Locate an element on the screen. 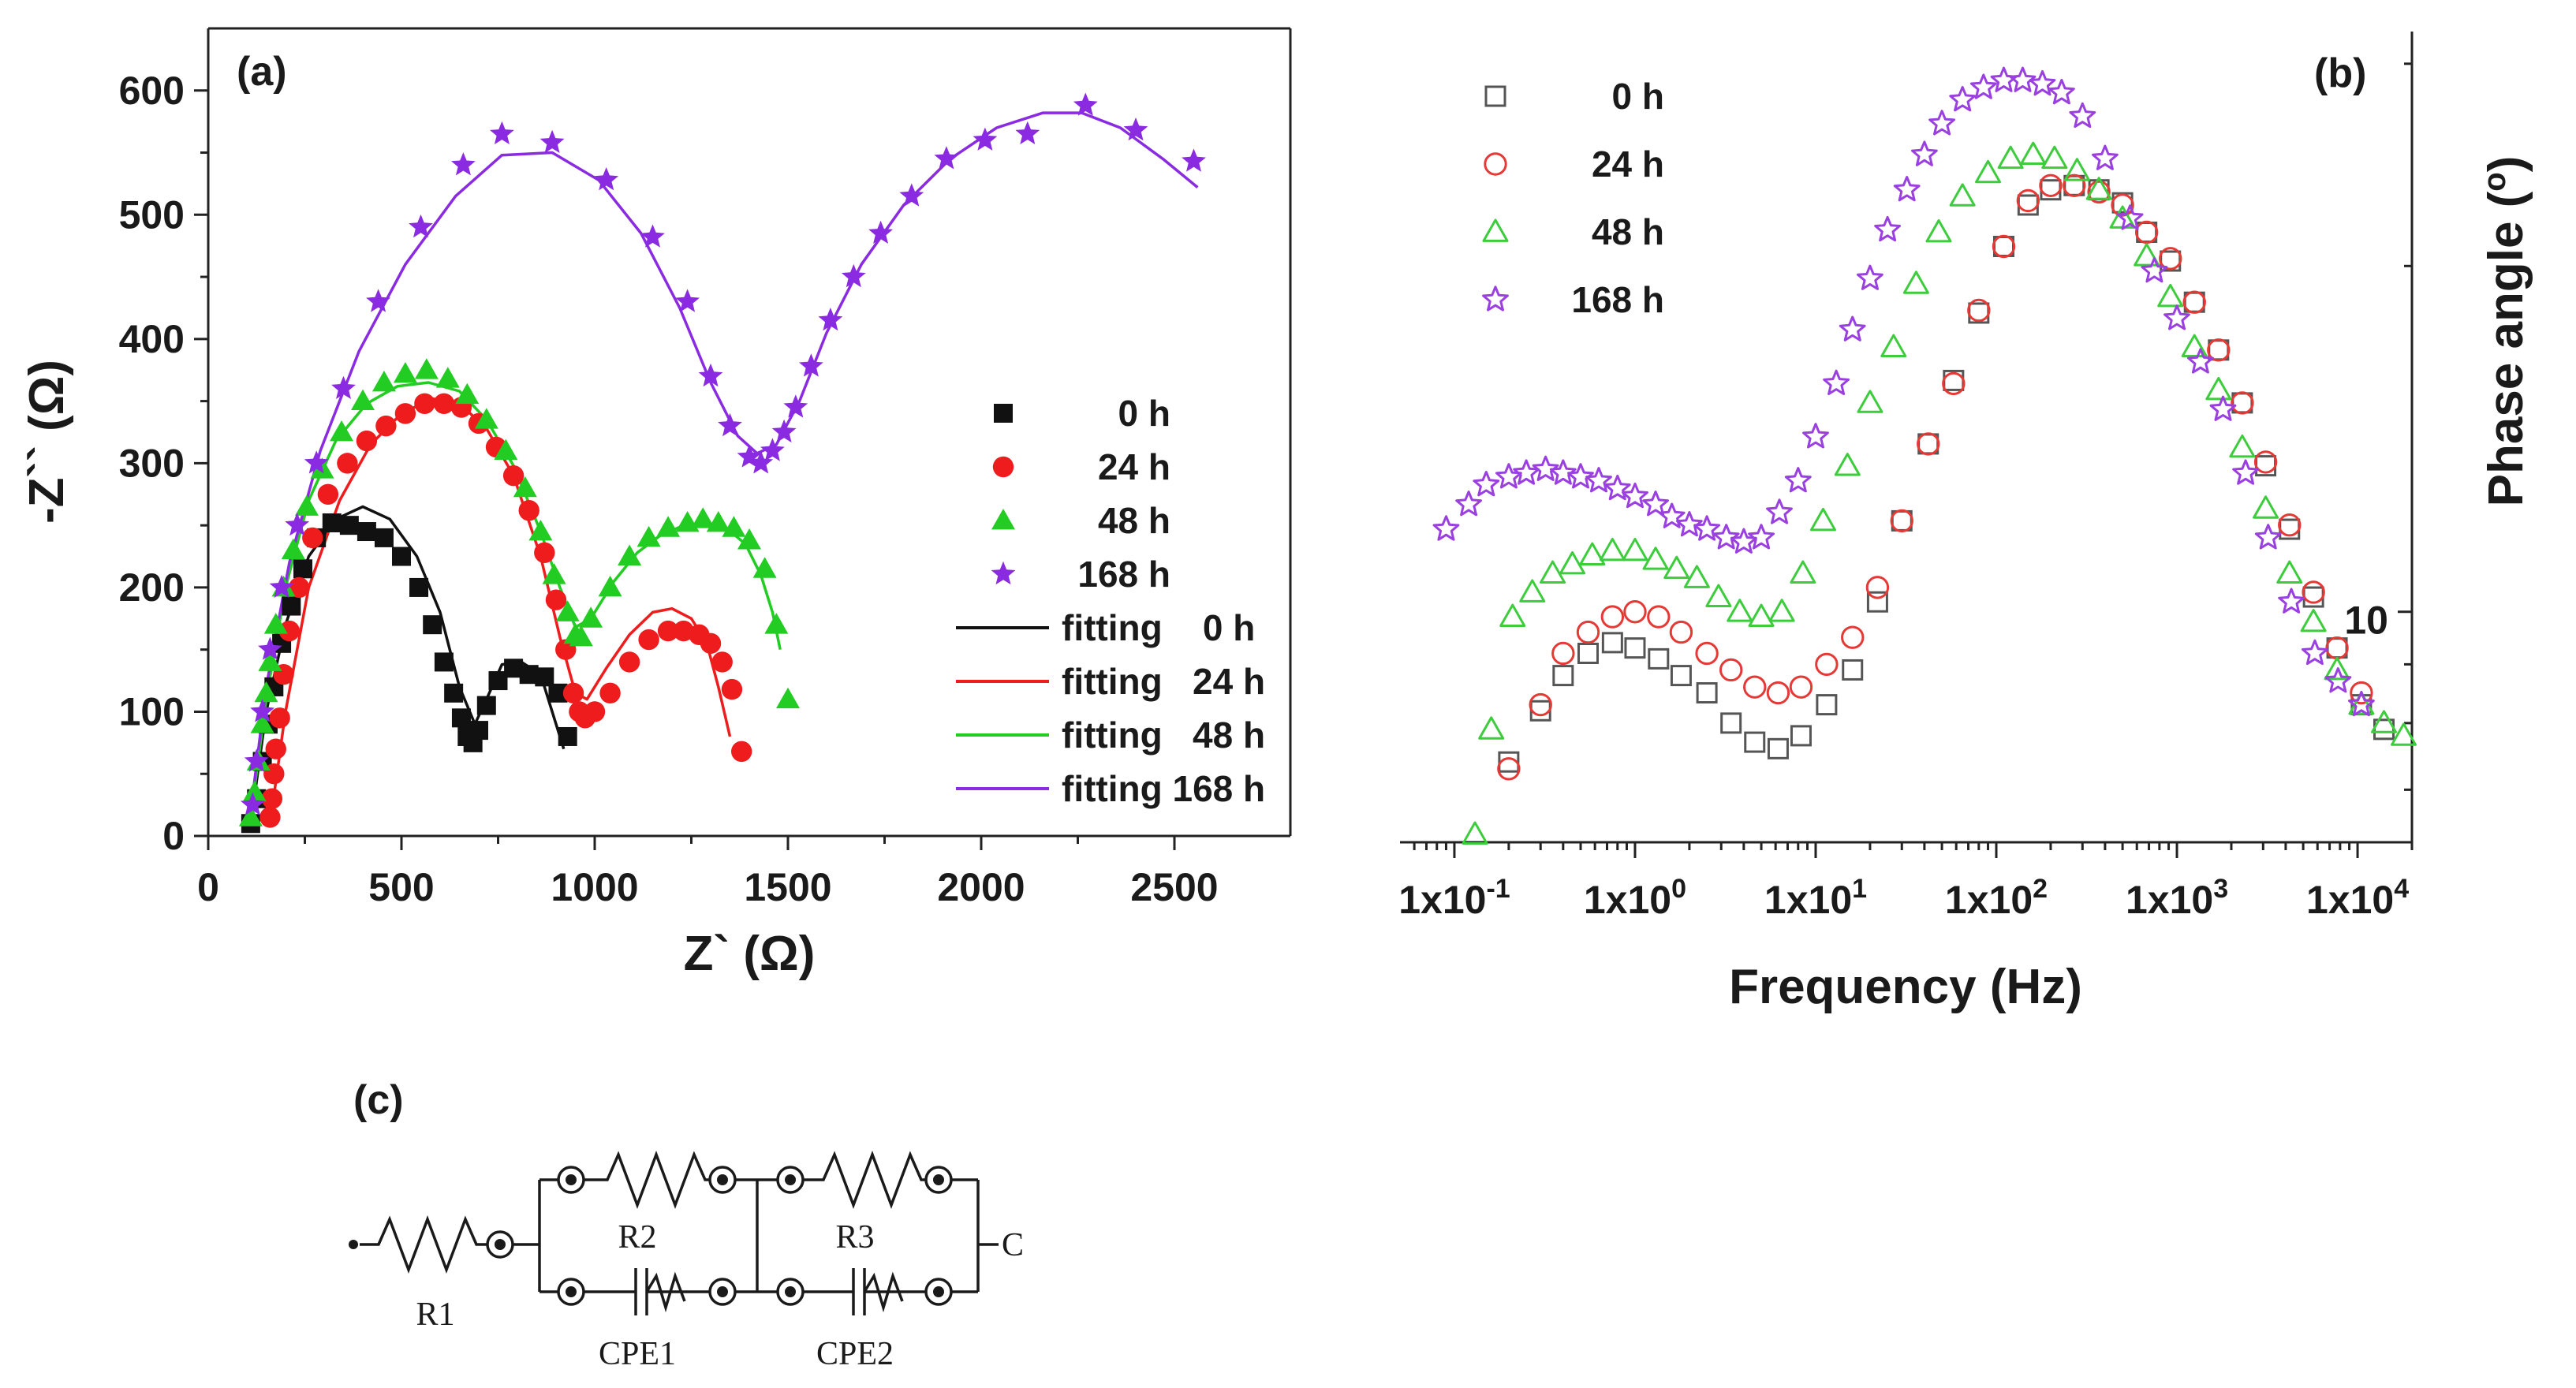 Image resolution: width=2576 pixels, height=1388 pixels. panel-b-legend: 0 h 24 h 48 h 168 h is located at coordinates (1573, 198).